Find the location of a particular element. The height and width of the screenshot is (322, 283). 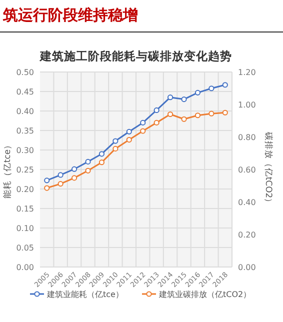

y-tick-label: 0.50 is located at coordinates (25, 72).